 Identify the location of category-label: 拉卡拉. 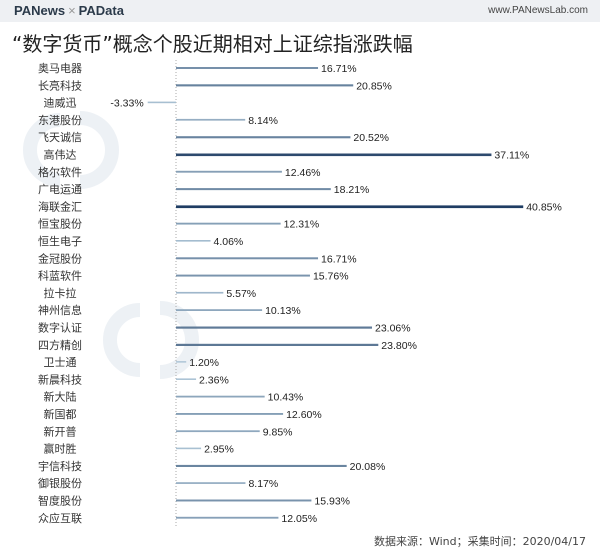
(60, 293).